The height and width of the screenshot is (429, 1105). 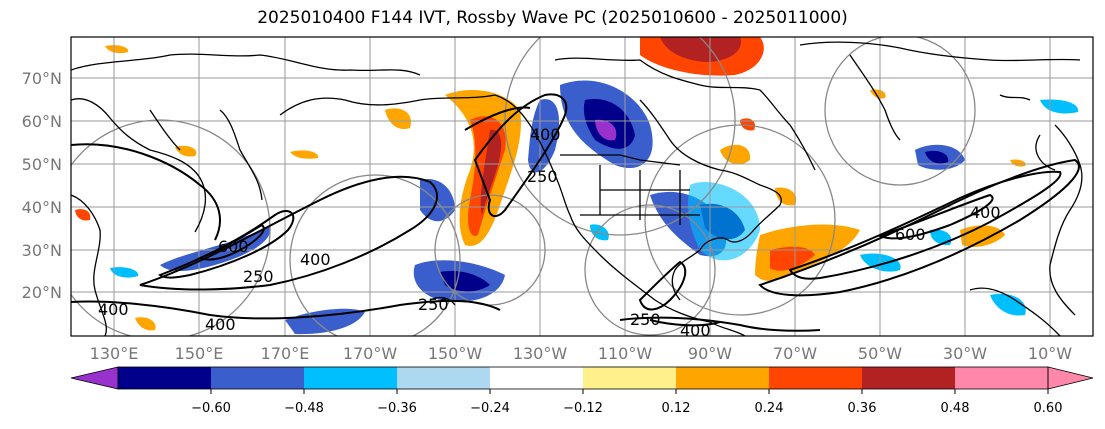 I want to click on lon-label: 150°E, so click(x=199, y=353).